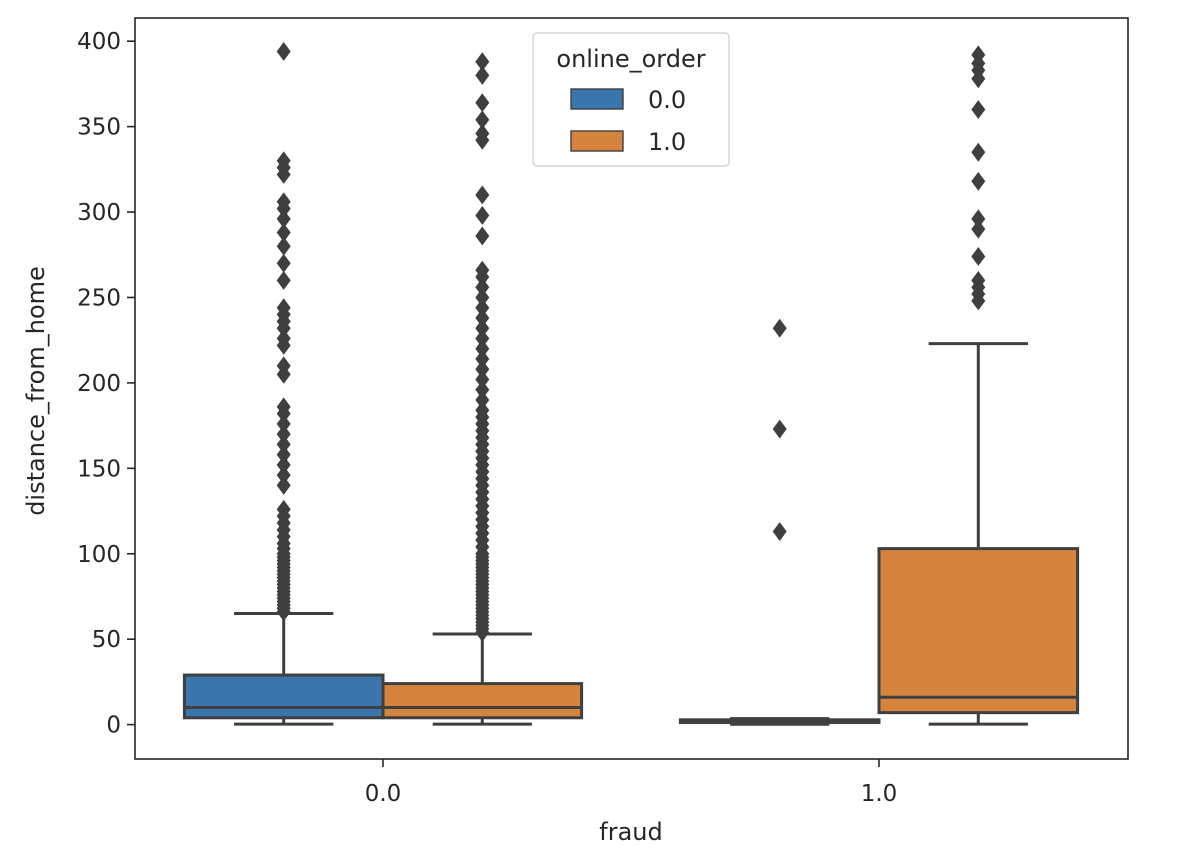 The width and height of the screenshot is (1192, 868). Describe the element at coordinates (631, 783) in the screenshot. I see `x-axis: 0.0 1.0` at that location.